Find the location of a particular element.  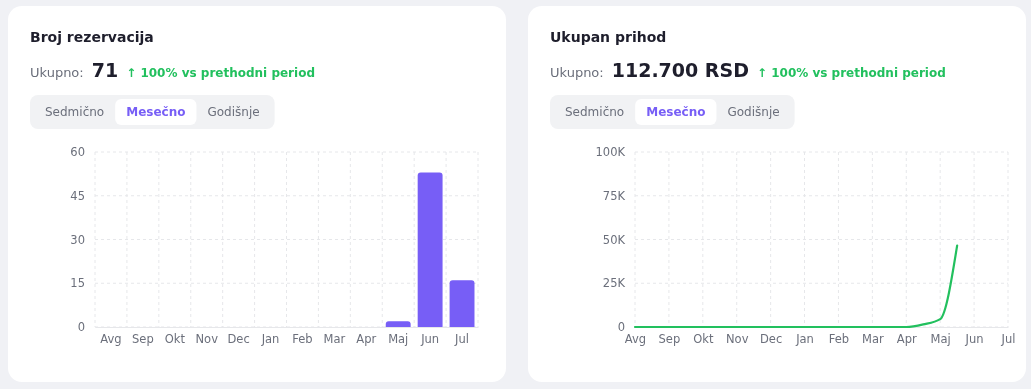

y-tick-label: 100K is located at coordinates (610, 152).